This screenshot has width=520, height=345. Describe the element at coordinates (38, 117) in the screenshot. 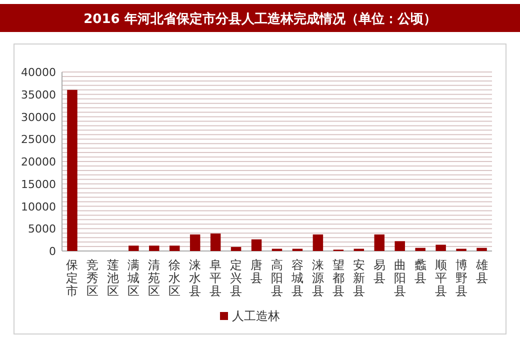

I see `y-tick-label: 30000` at that location.